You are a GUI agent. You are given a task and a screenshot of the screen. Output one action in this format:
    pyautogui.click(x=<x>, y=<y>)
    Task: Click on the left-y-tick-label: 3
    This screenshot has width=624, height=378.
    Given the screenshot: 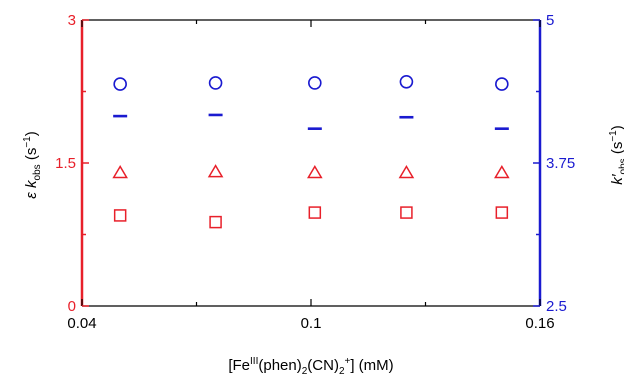 What is the action you would take?
    pyautogui.click(x=72, y=20)
    